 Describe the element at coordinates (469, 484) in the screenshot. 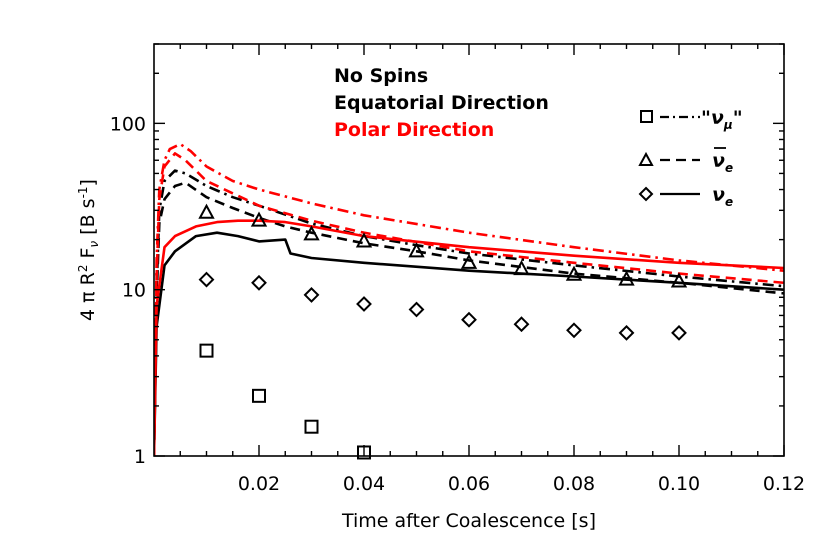

I see `x-tick-label: 0.06` at that location.